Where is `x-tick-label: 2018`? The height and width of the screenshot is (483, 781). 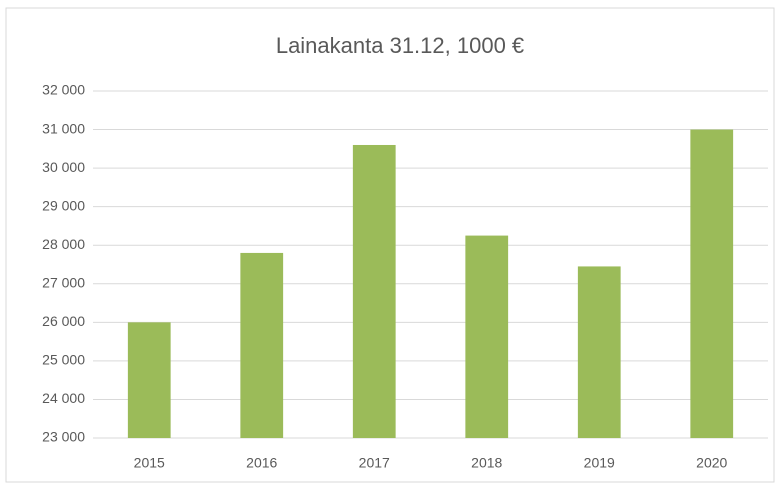 x-tick-label: 2018 is located at coordinates (486, 463).